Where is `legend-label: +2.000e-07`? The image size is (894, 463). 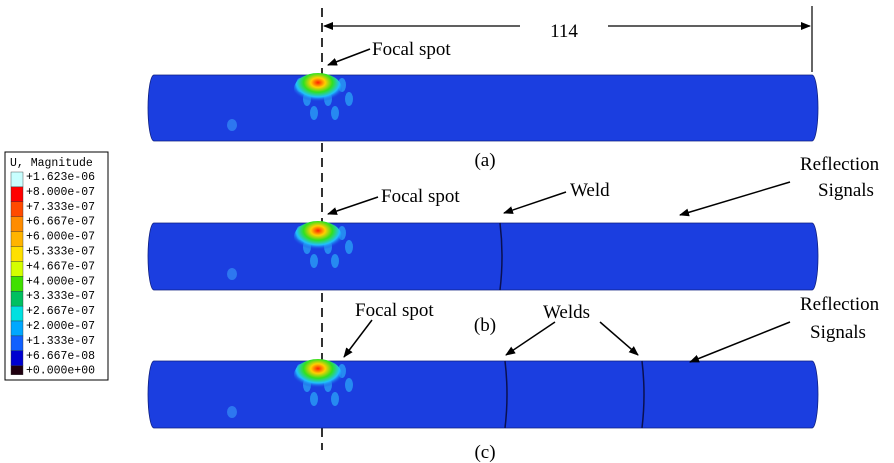
legend-label: +2.000e-07 is located at coordinates (60, 326).